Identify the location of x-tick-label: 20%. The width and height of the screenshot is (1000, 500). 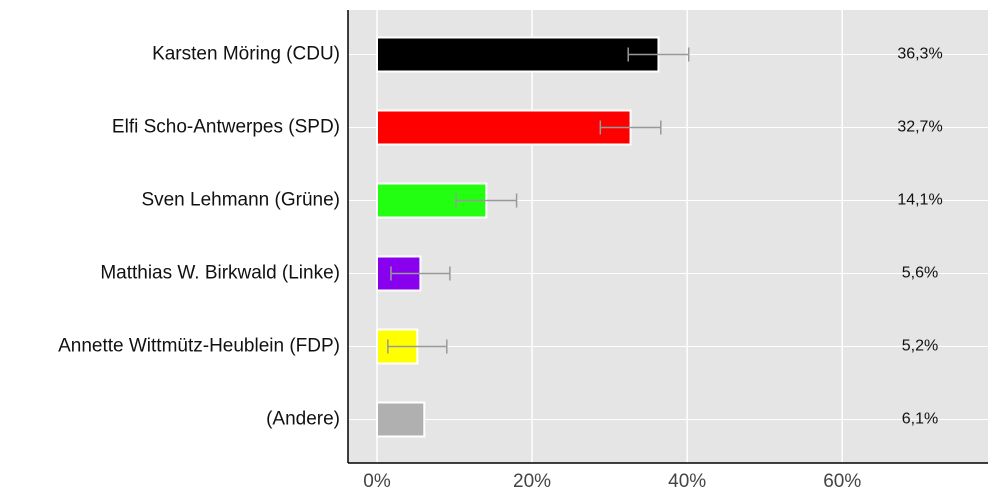
(532, 481).